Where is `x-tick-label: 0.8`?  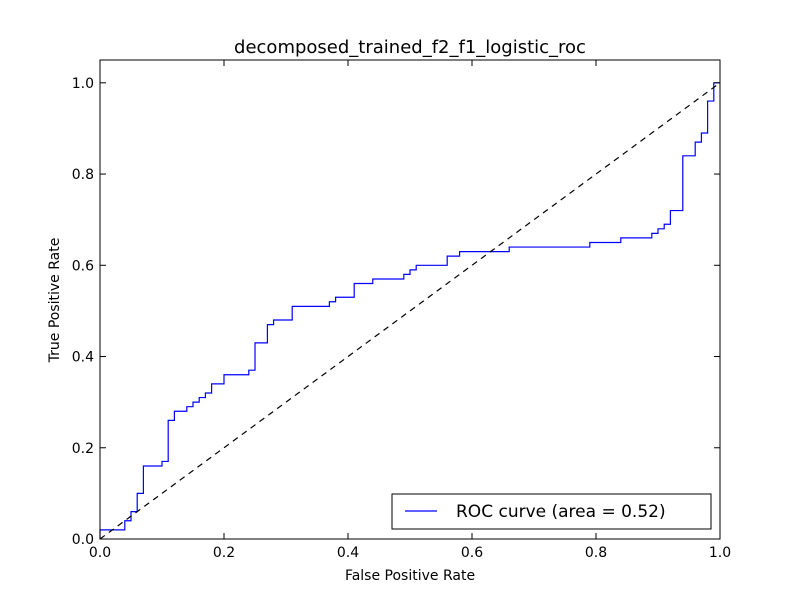
x-tick-label: 0.8 is located at coordinates (596, 553).